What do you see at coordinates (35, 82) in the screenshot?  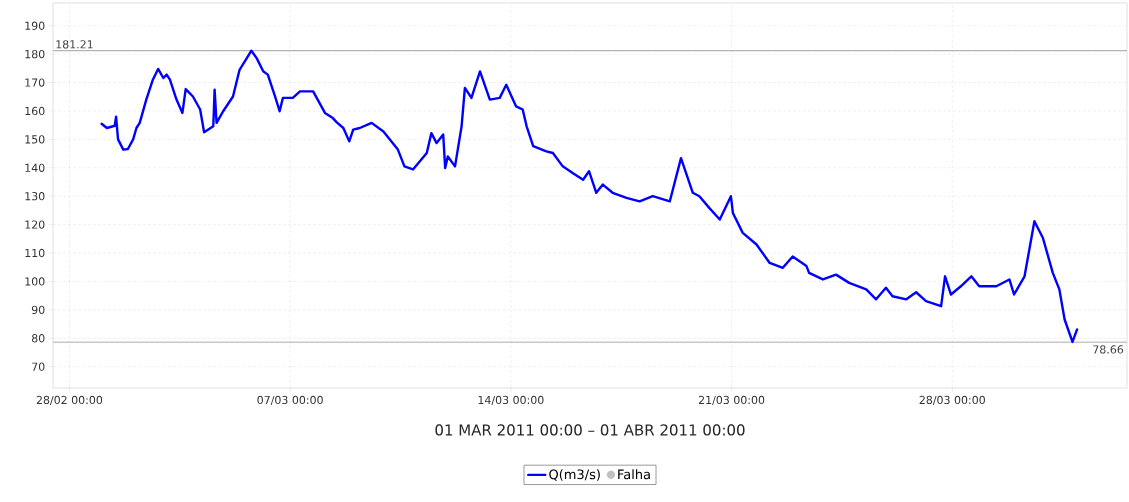 I see `y-tick-label: 170` at bounding box center [35, 82].